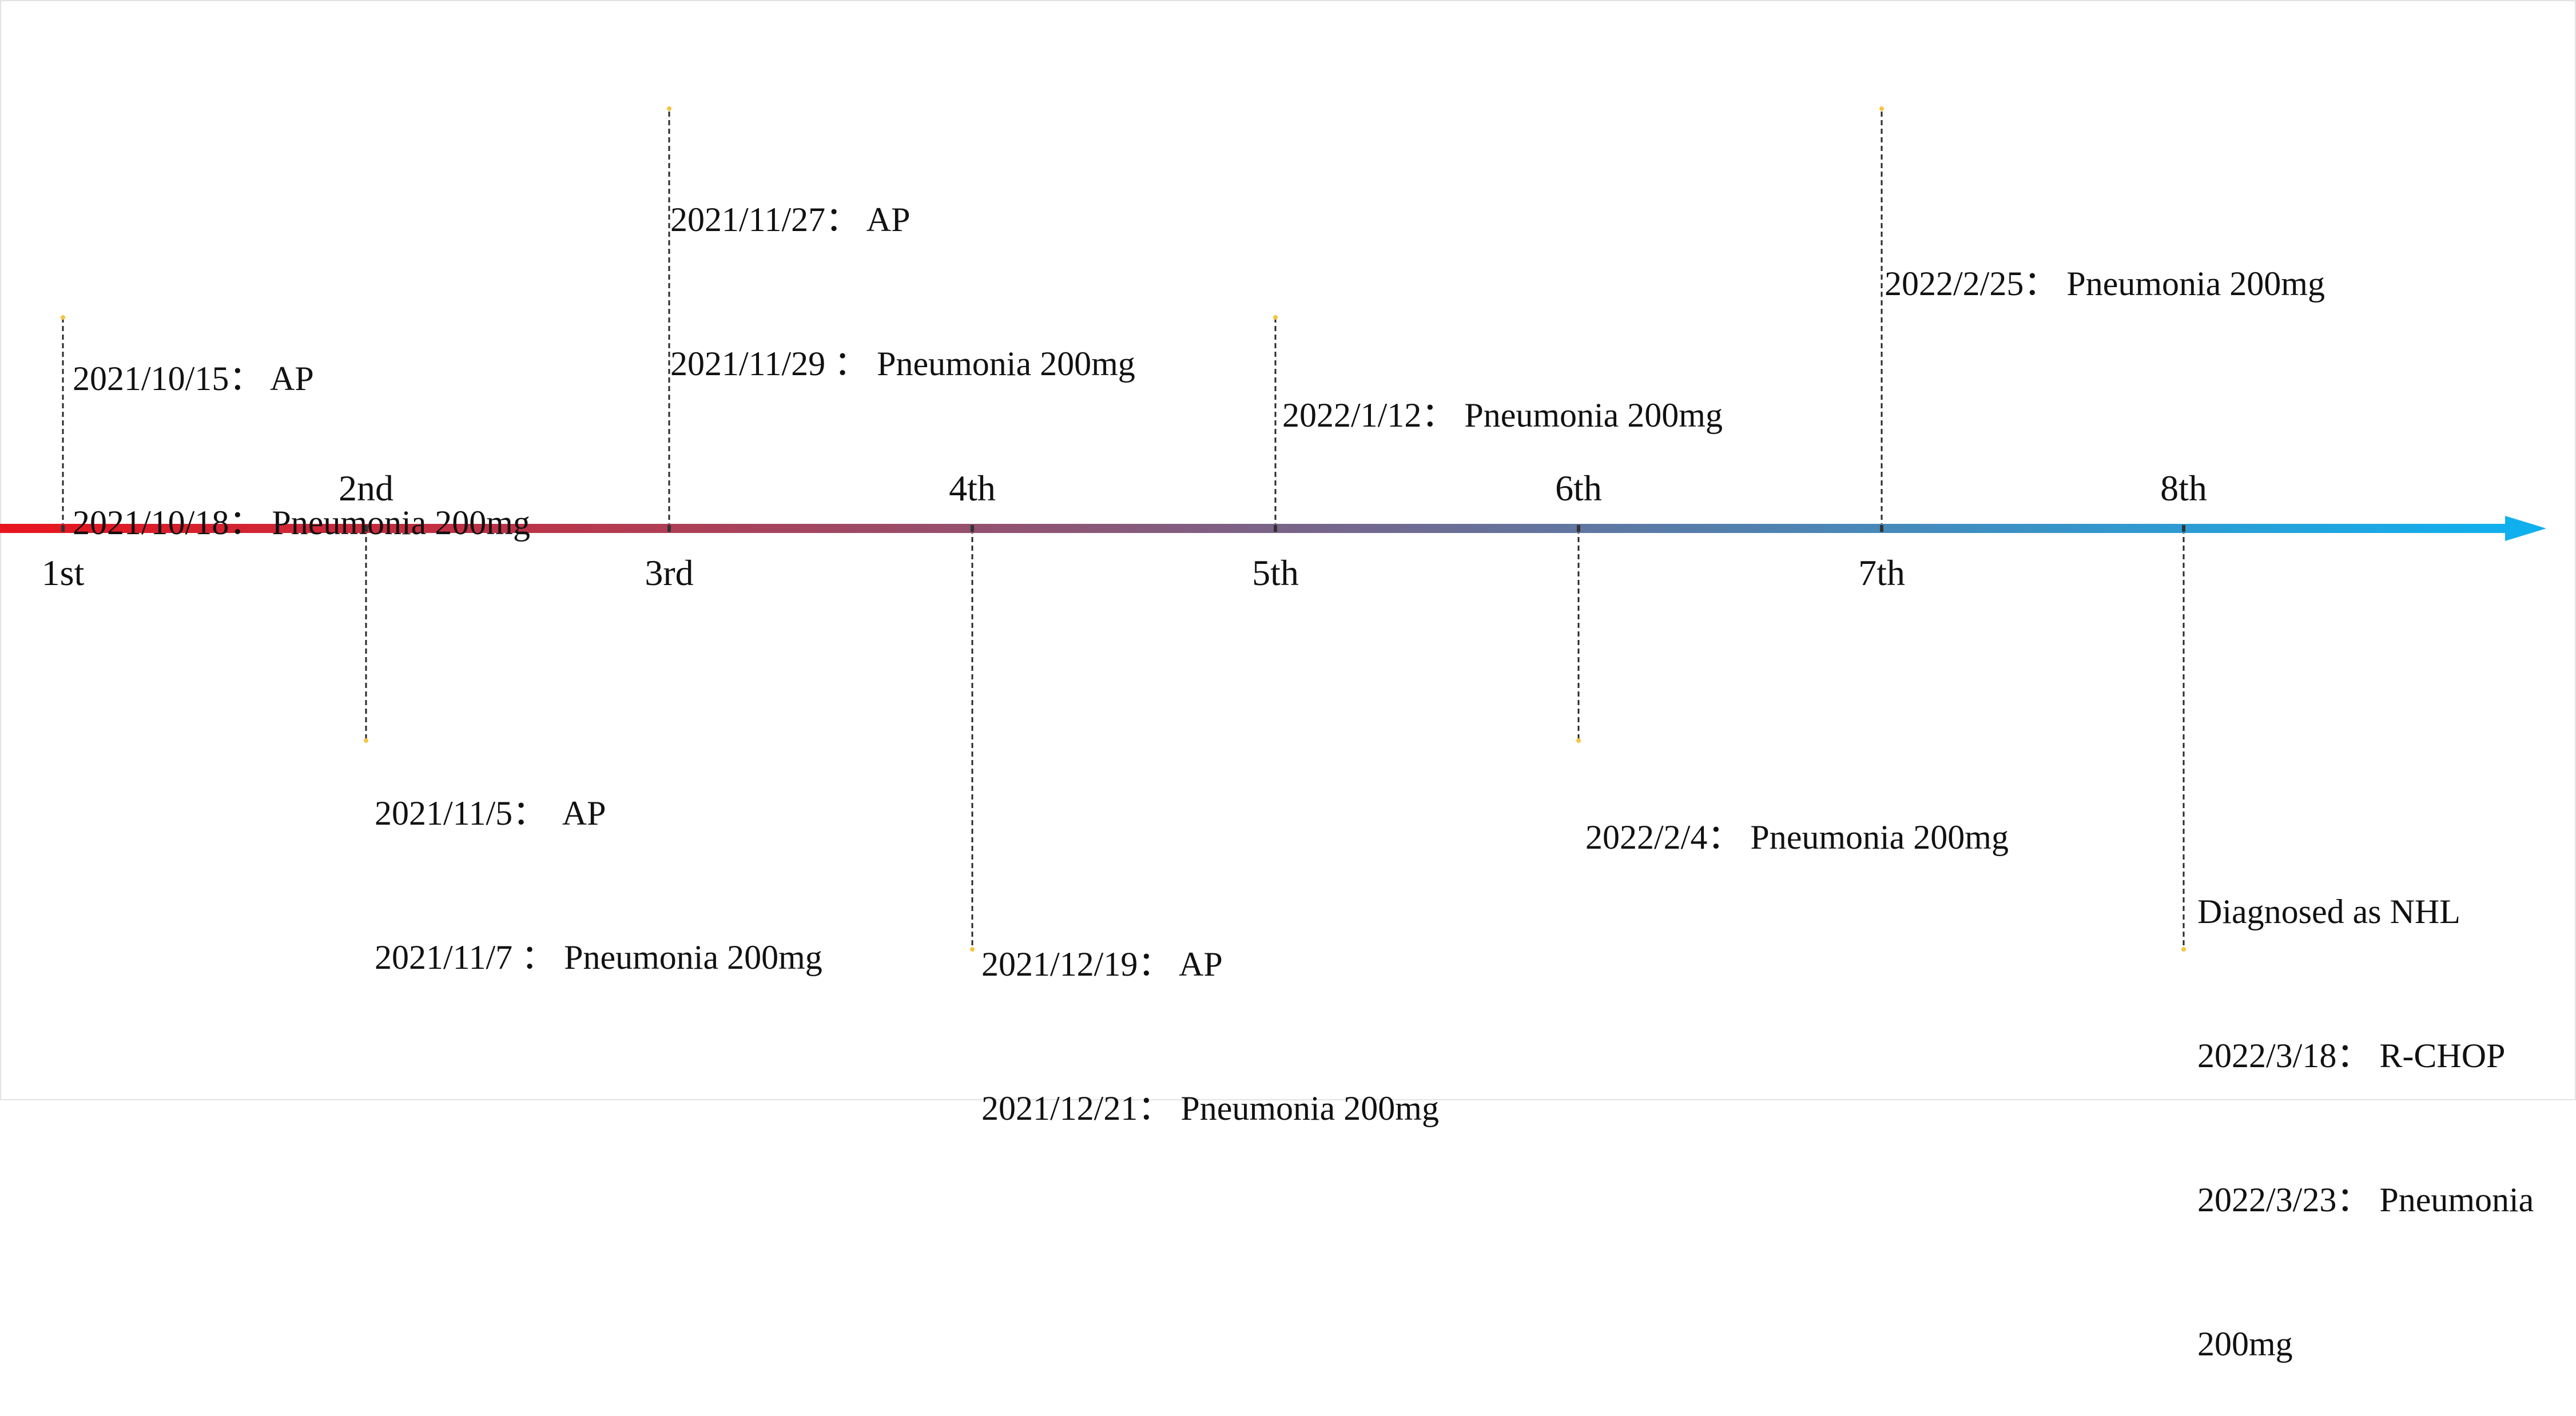 The width and height of the screenshot is (2576, 1416). Describe the element at coordinates (2183, 488) in the screenshot. I see `ordinal-label-8th: 8th` at that location.